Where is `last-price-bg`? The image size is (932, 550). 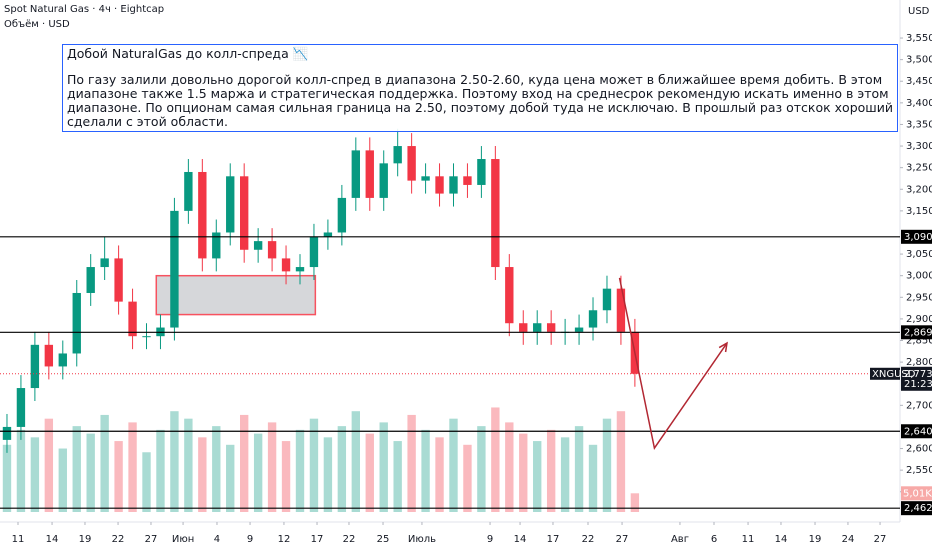
last-price-bg is located at coordinates (916, 378).